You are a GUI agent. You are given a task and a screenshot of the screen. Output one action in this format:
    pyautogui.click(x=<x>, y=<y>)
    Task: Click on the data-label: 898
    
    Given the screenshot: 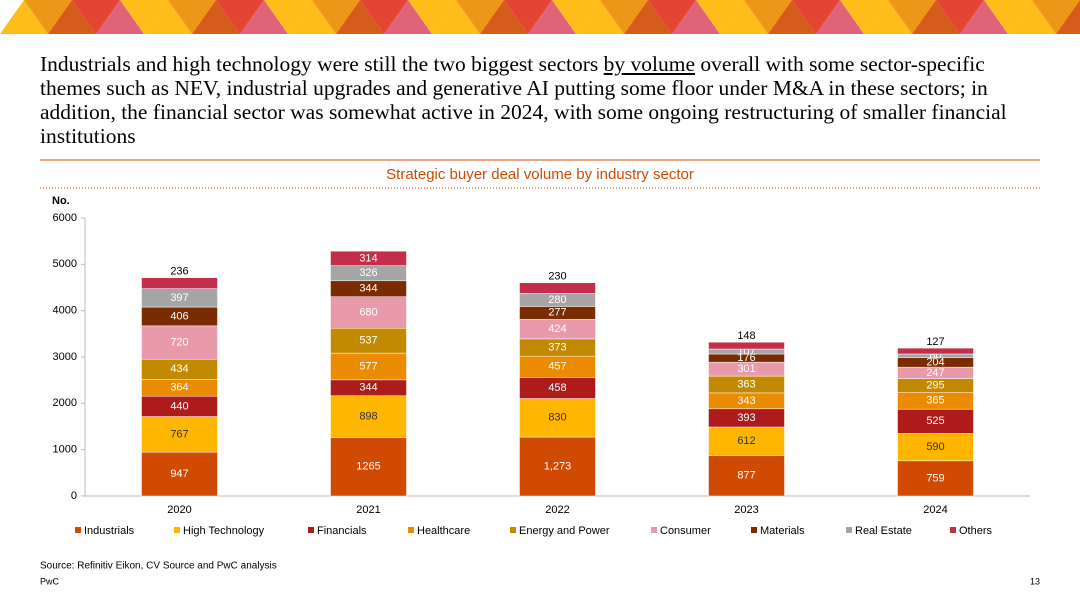 What is the action you would take?
    pyautogui.click(x=368, y=416)
    